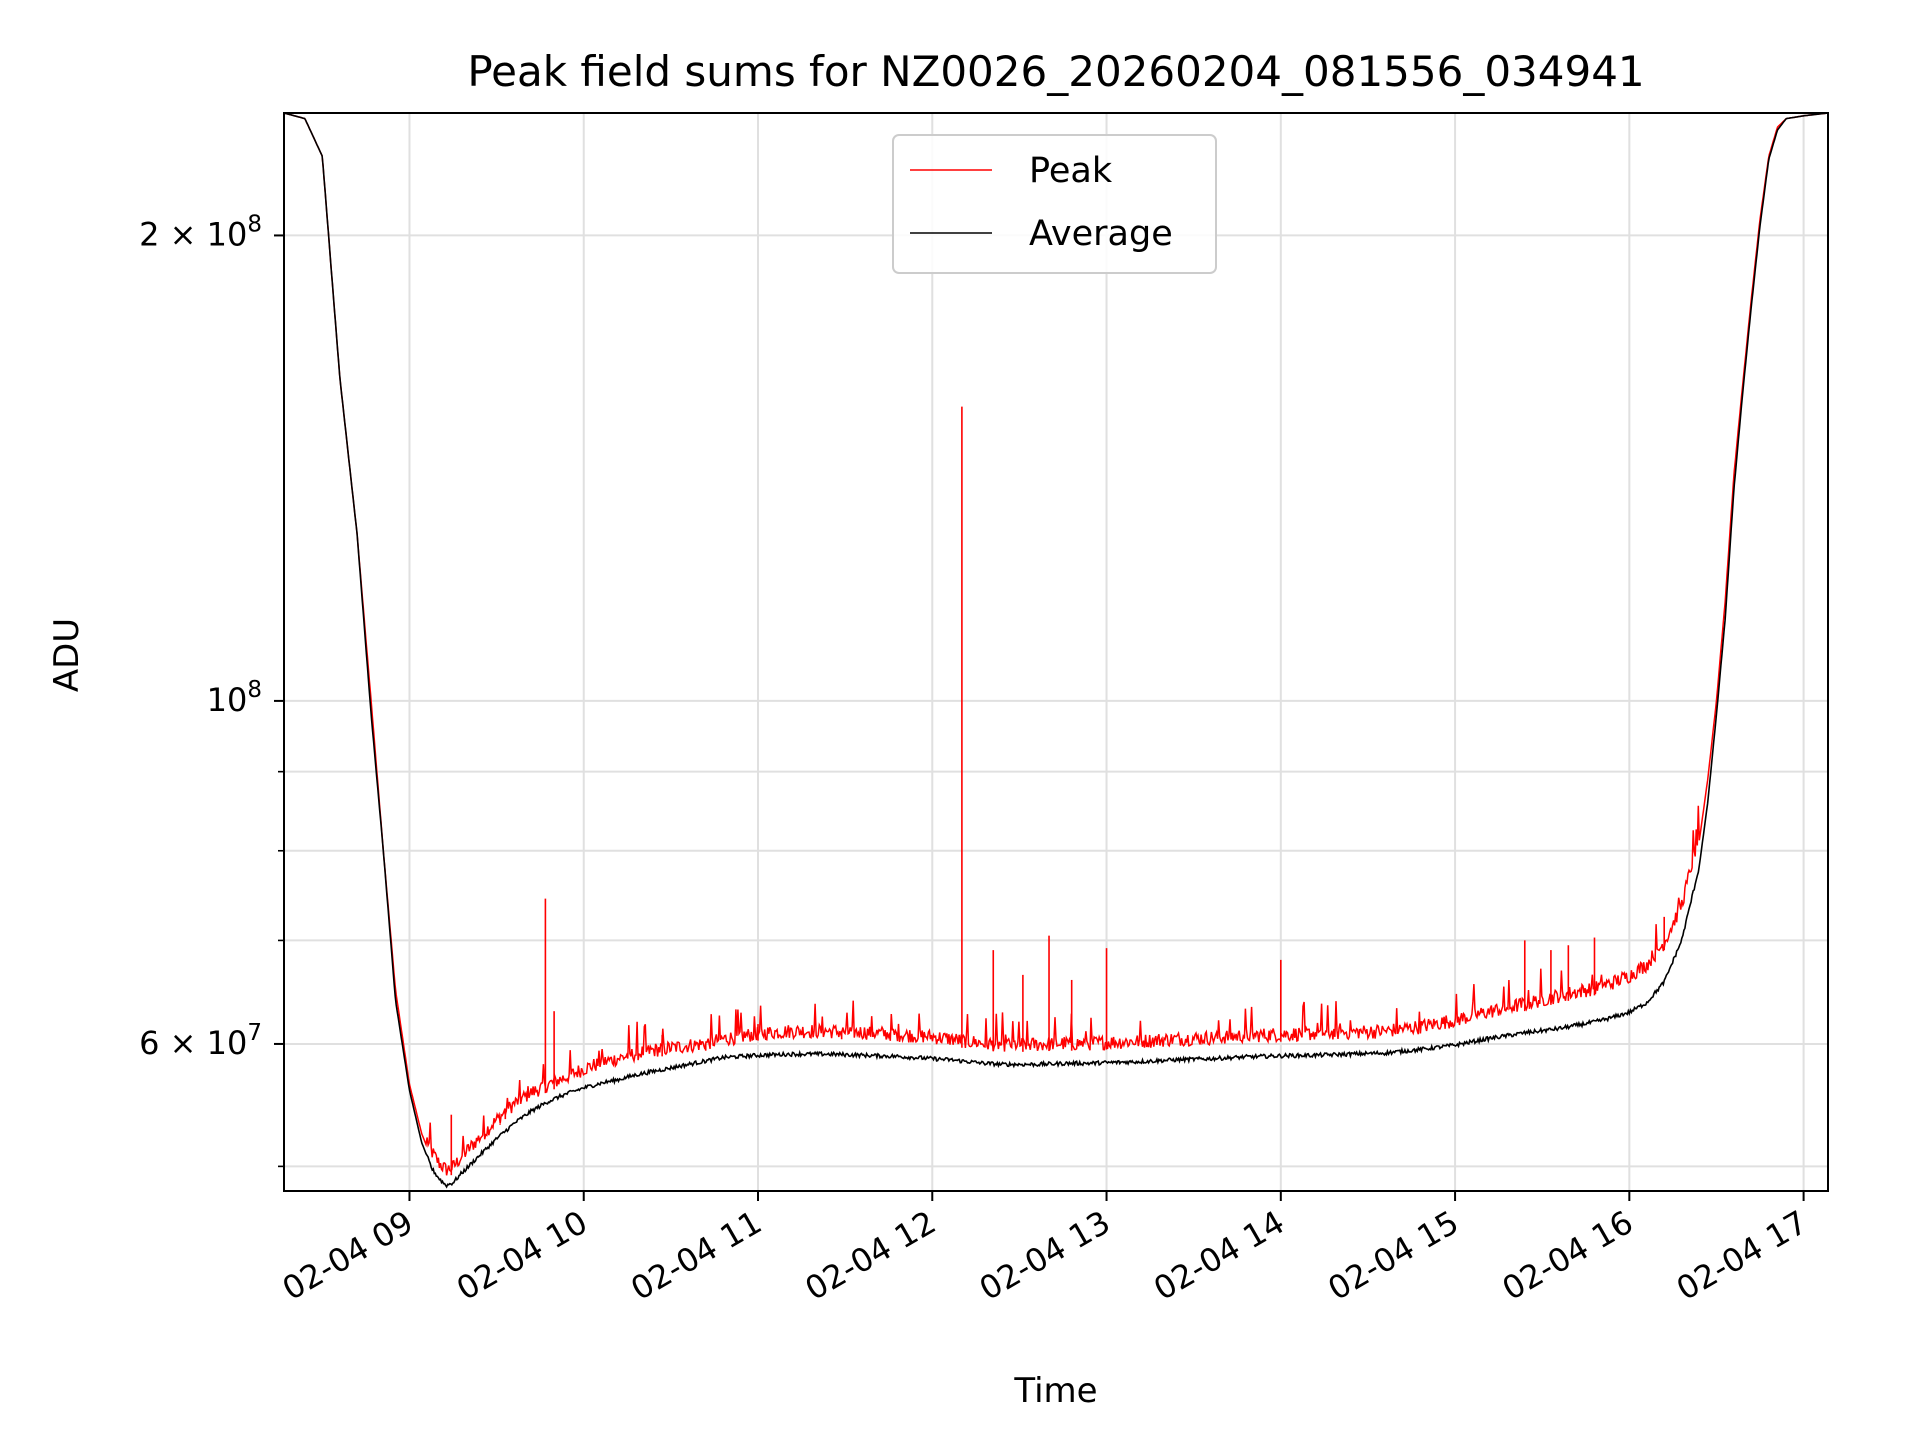 This screenshot has height=1440, width=1920. Describe the element at coordinates (1101, 234) in the screenshot. I see `legend-average-label: Average` at that location.